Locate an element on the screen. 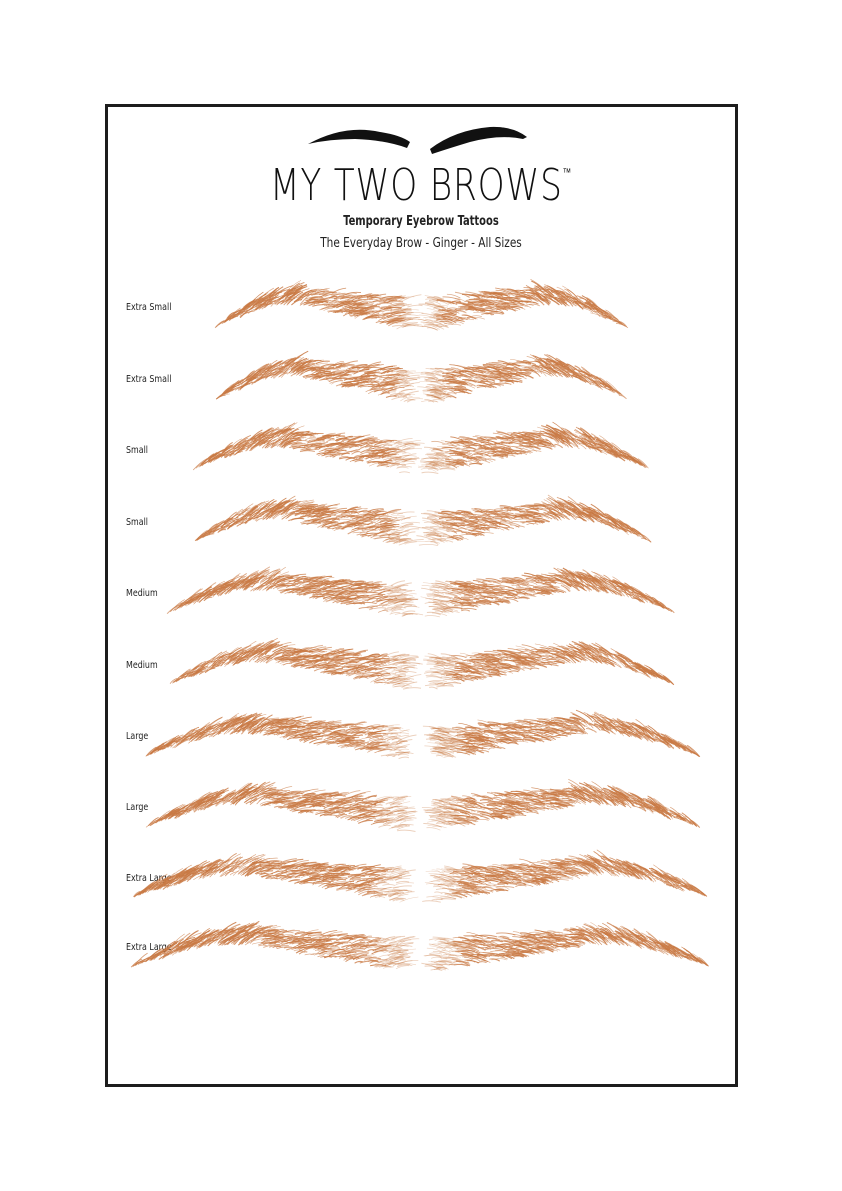  left-eyebrow-tattoo is located at coordinates (296, 663).